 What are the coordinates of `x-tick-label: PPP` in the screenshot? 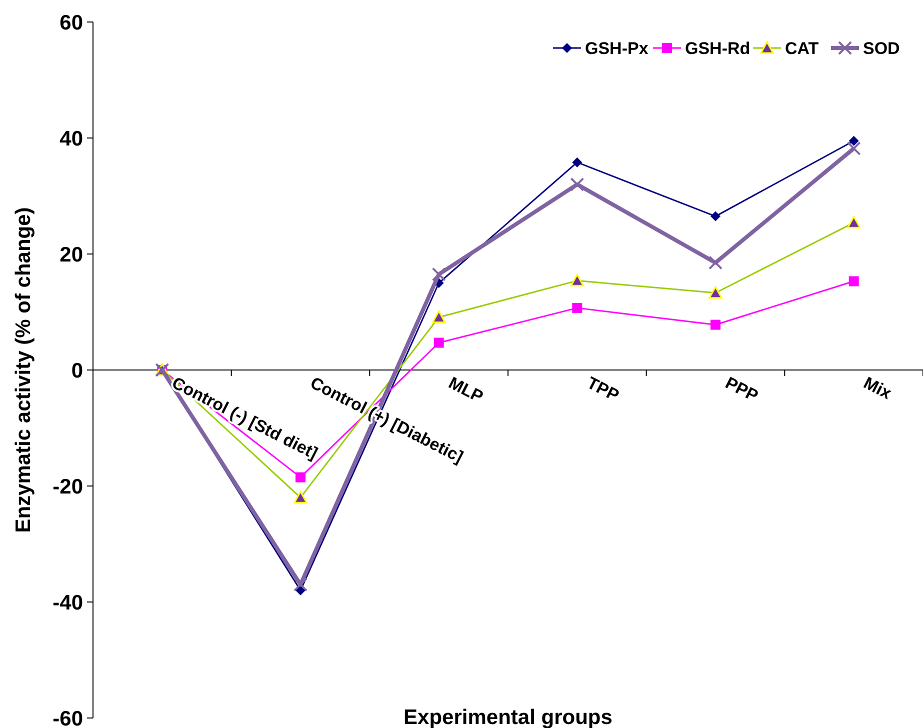 It's located at (742, 389).